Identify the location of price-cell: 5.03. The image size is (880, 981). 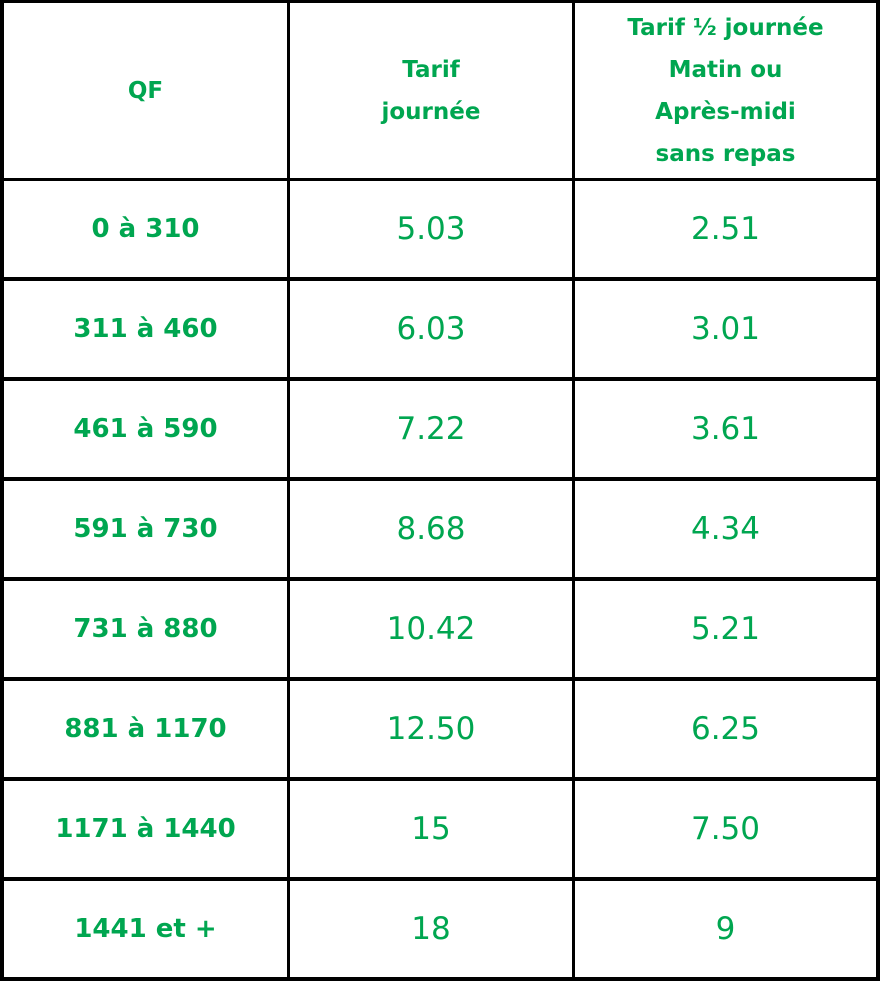
(431, 229).